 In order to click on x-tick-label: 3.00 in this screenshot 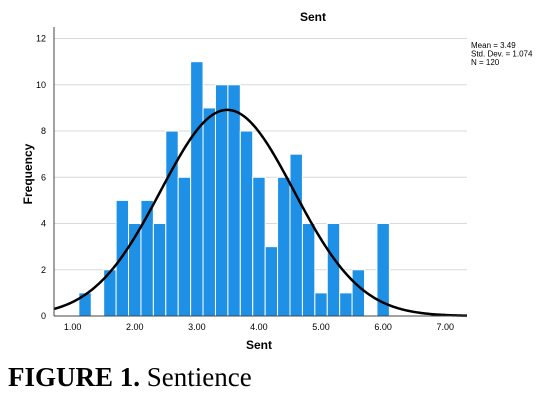, I will do `click(197, 327)`.